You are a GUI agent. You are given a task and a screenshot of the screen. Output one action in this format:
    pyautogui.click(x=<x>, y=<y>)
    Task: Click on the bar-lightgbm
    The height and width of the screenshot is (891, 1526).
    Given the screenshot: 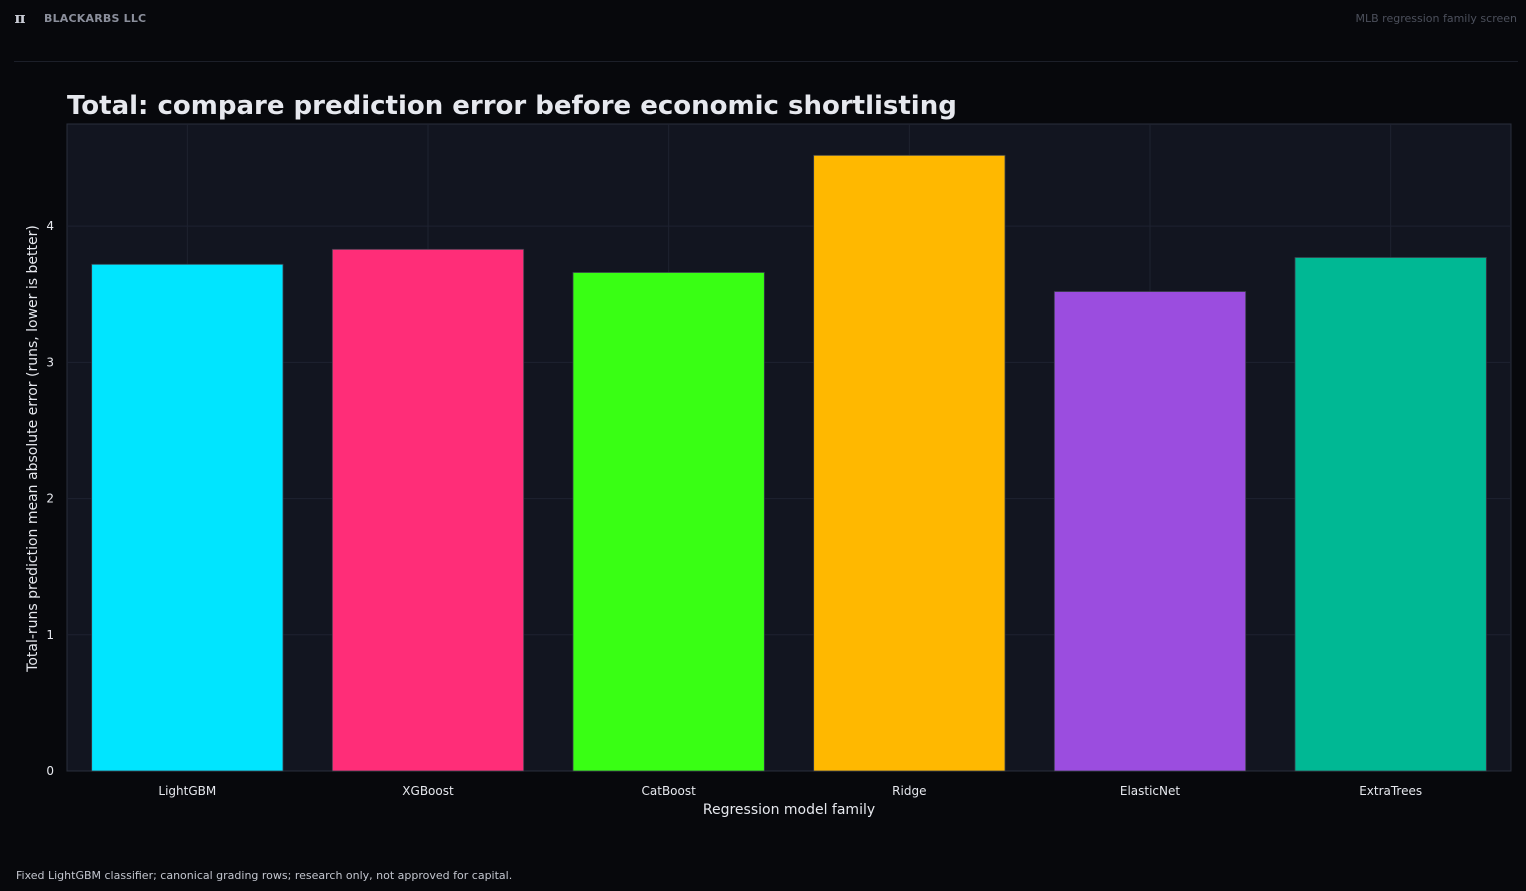 What is the action you would take?
    pyautogui.click(x=187, y=517)
    